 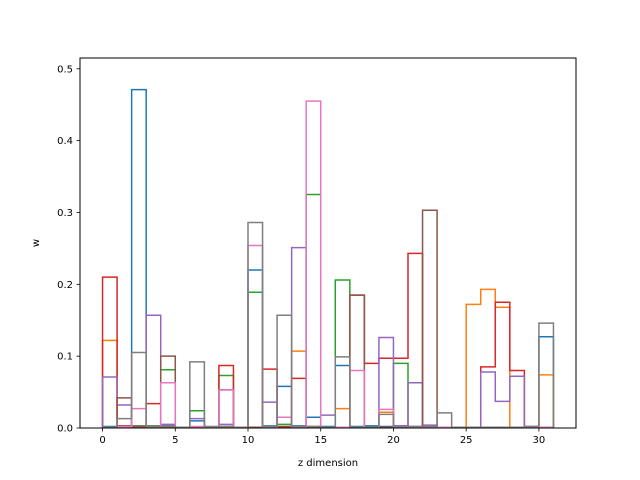 I want to click on x-tick-label: 0, so click(x=102, y=440).